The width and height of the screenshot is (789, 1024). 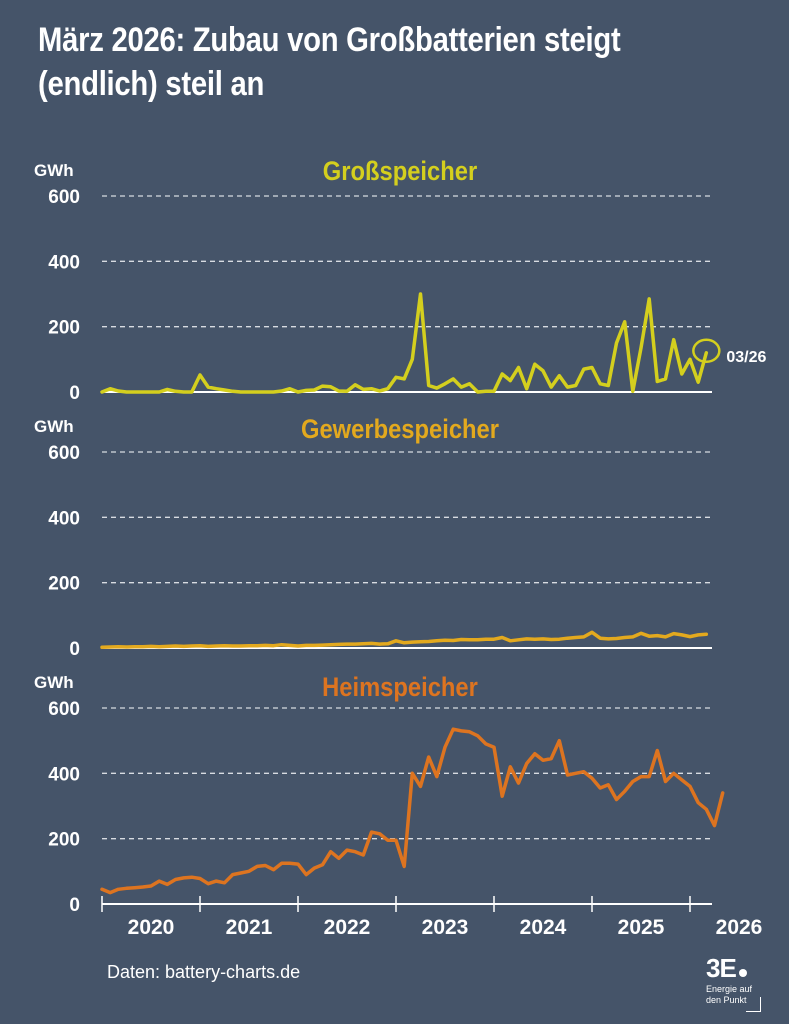 I want to click on x-tick-label: 2024, so click(x=543, y=927).